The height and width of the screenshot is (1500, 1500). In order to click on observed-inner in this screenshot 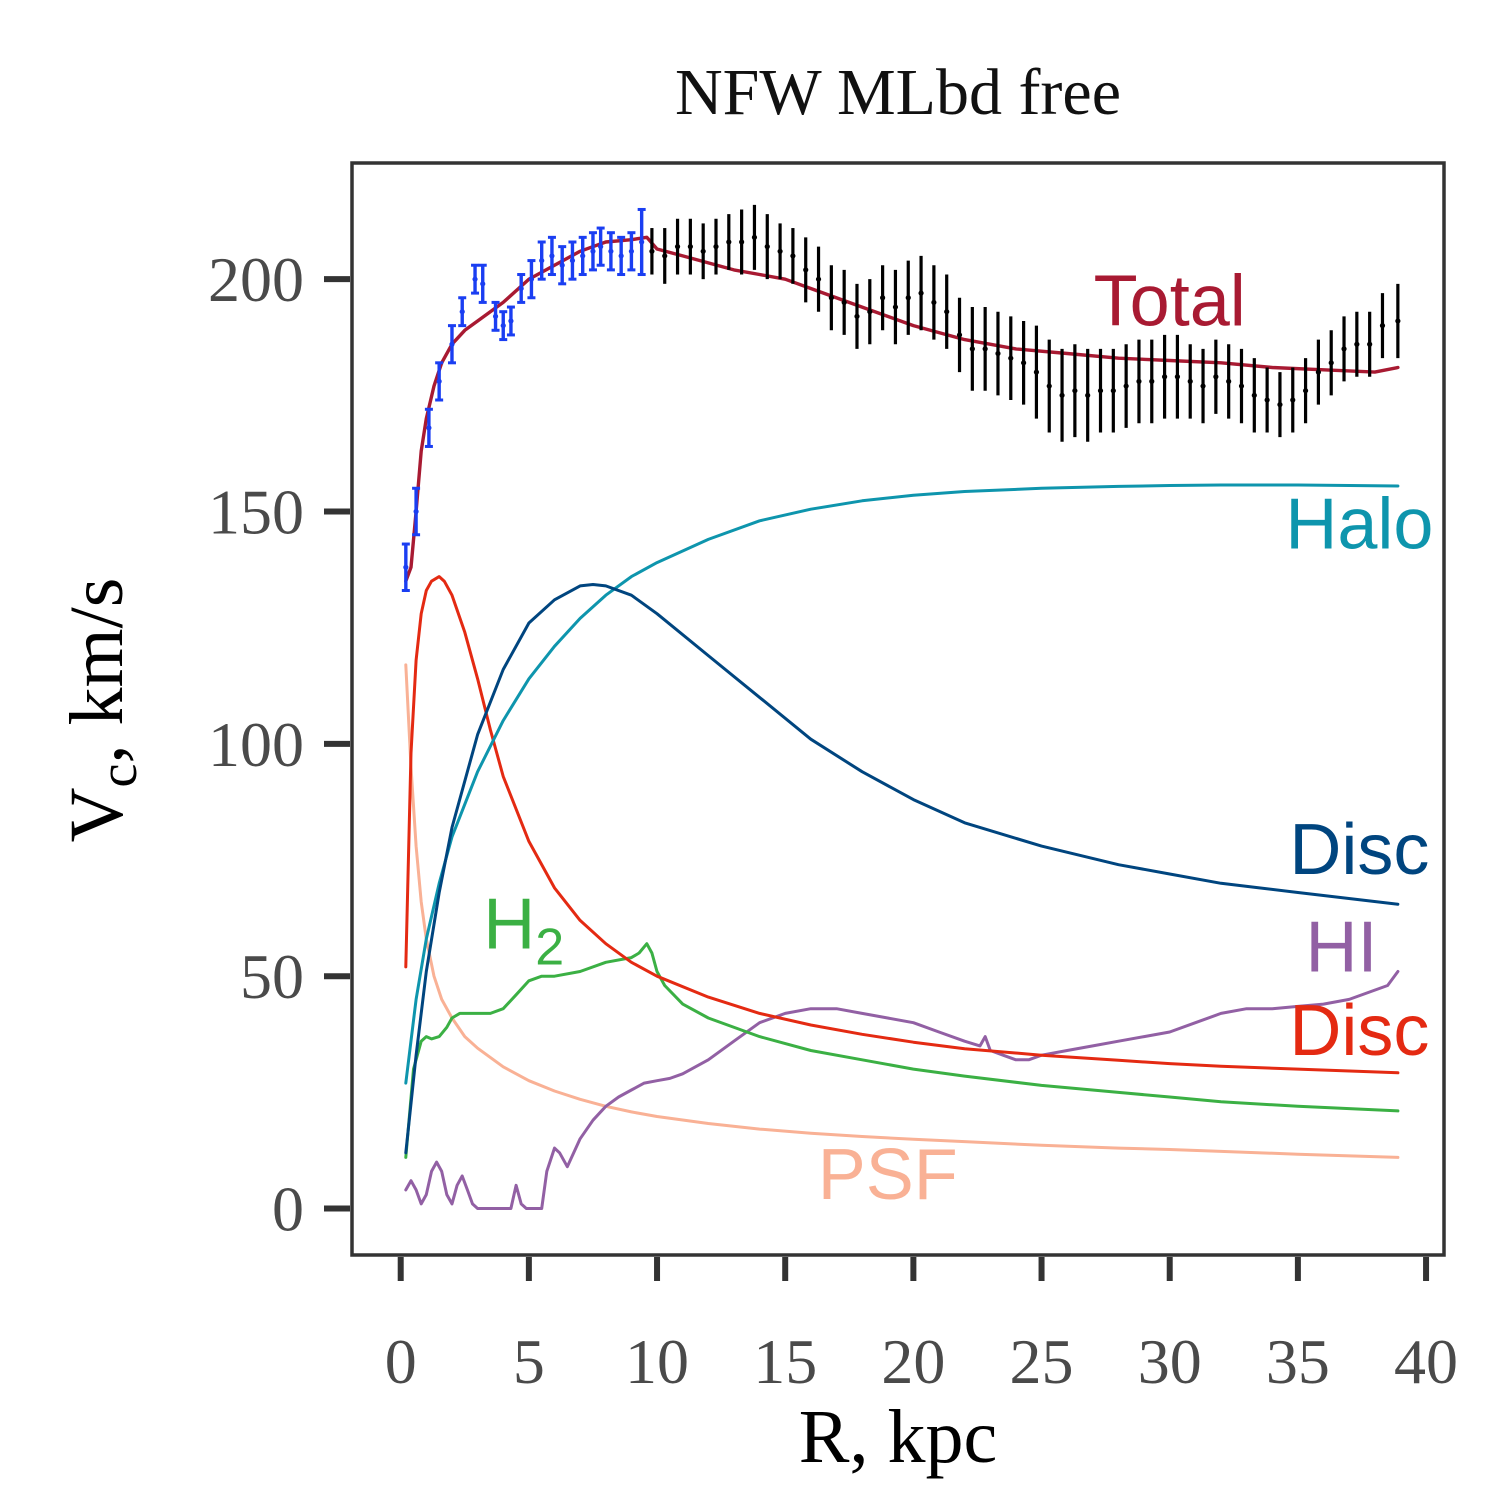, I will do `click(523, 400)`.